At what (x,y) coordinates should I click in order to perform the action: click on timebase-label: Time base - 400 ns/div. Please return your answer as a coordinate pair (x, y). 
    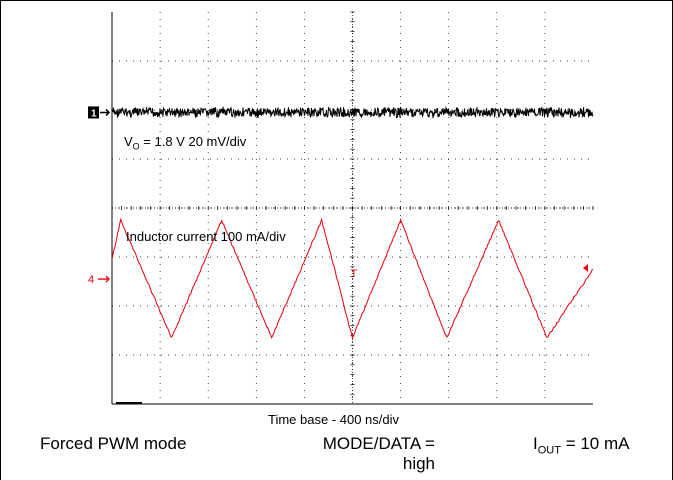
    Looking at the image, I should click on (334, 419).